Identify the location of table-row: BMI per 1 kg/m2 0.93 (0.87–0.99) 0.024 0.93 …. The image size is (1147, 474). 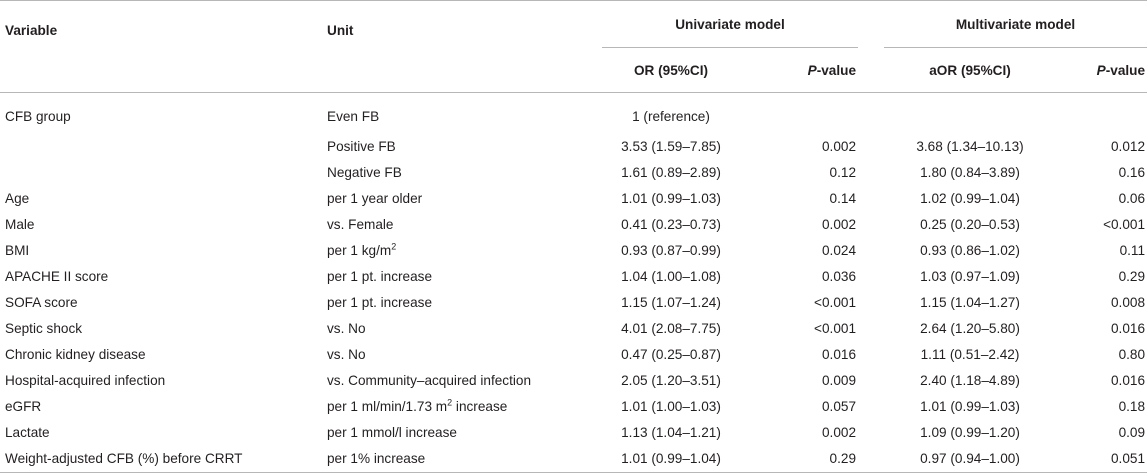
(573, 250).